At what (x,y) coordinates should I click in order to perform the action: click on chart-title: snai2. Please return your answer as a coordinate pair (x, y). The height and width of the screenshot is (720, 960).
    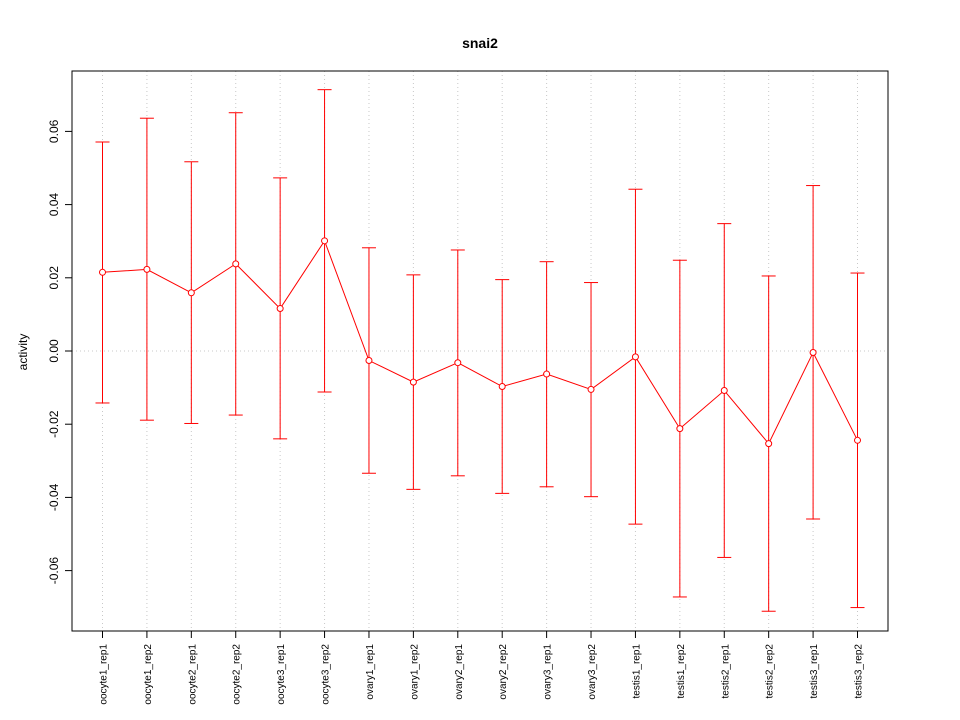
    Looking at the image, I should click on (480, 43).